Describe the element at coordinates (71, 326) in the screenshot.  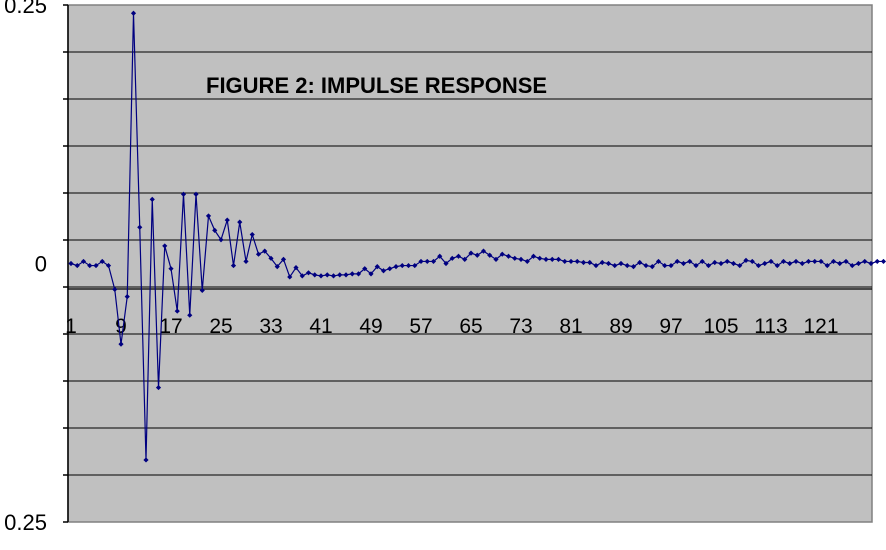
I see `x-tick-label: 1` at that location.